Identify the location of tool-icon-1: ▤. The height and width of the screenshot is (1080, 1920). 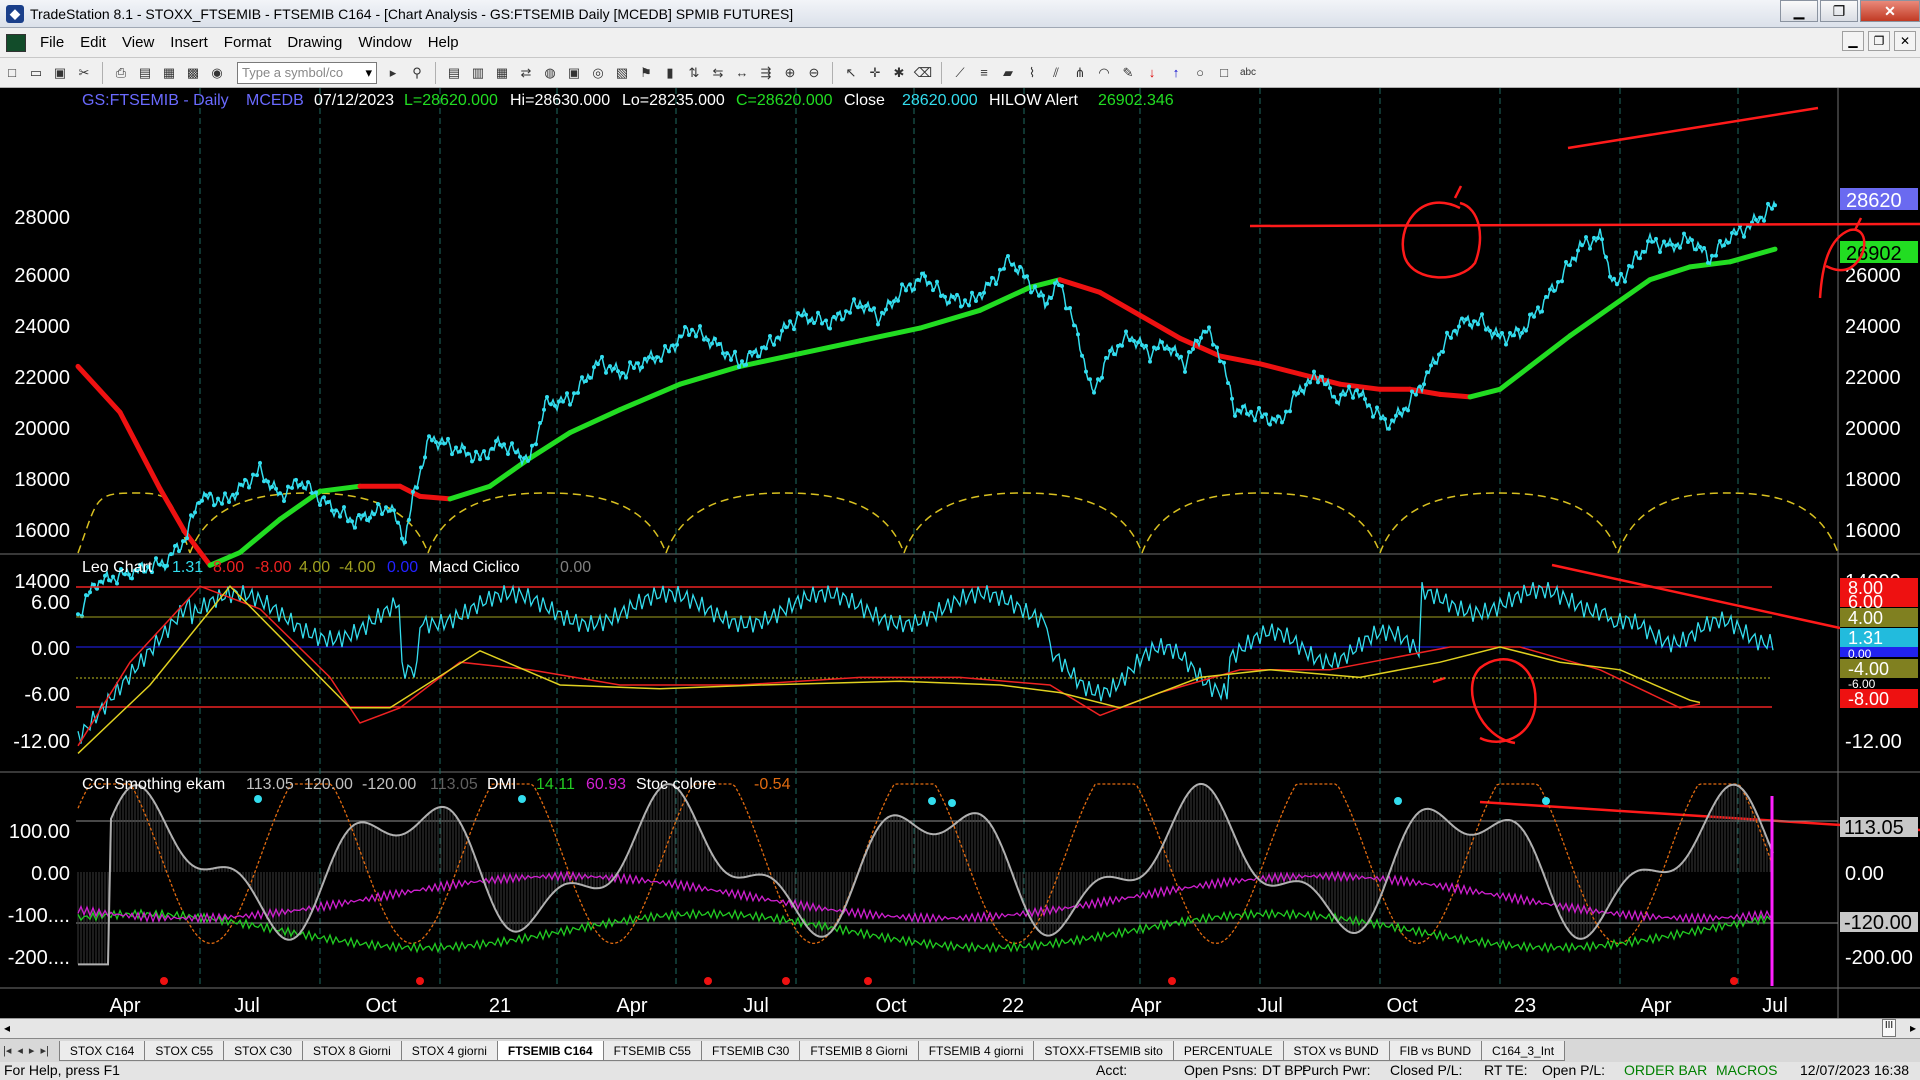
(454, 72).